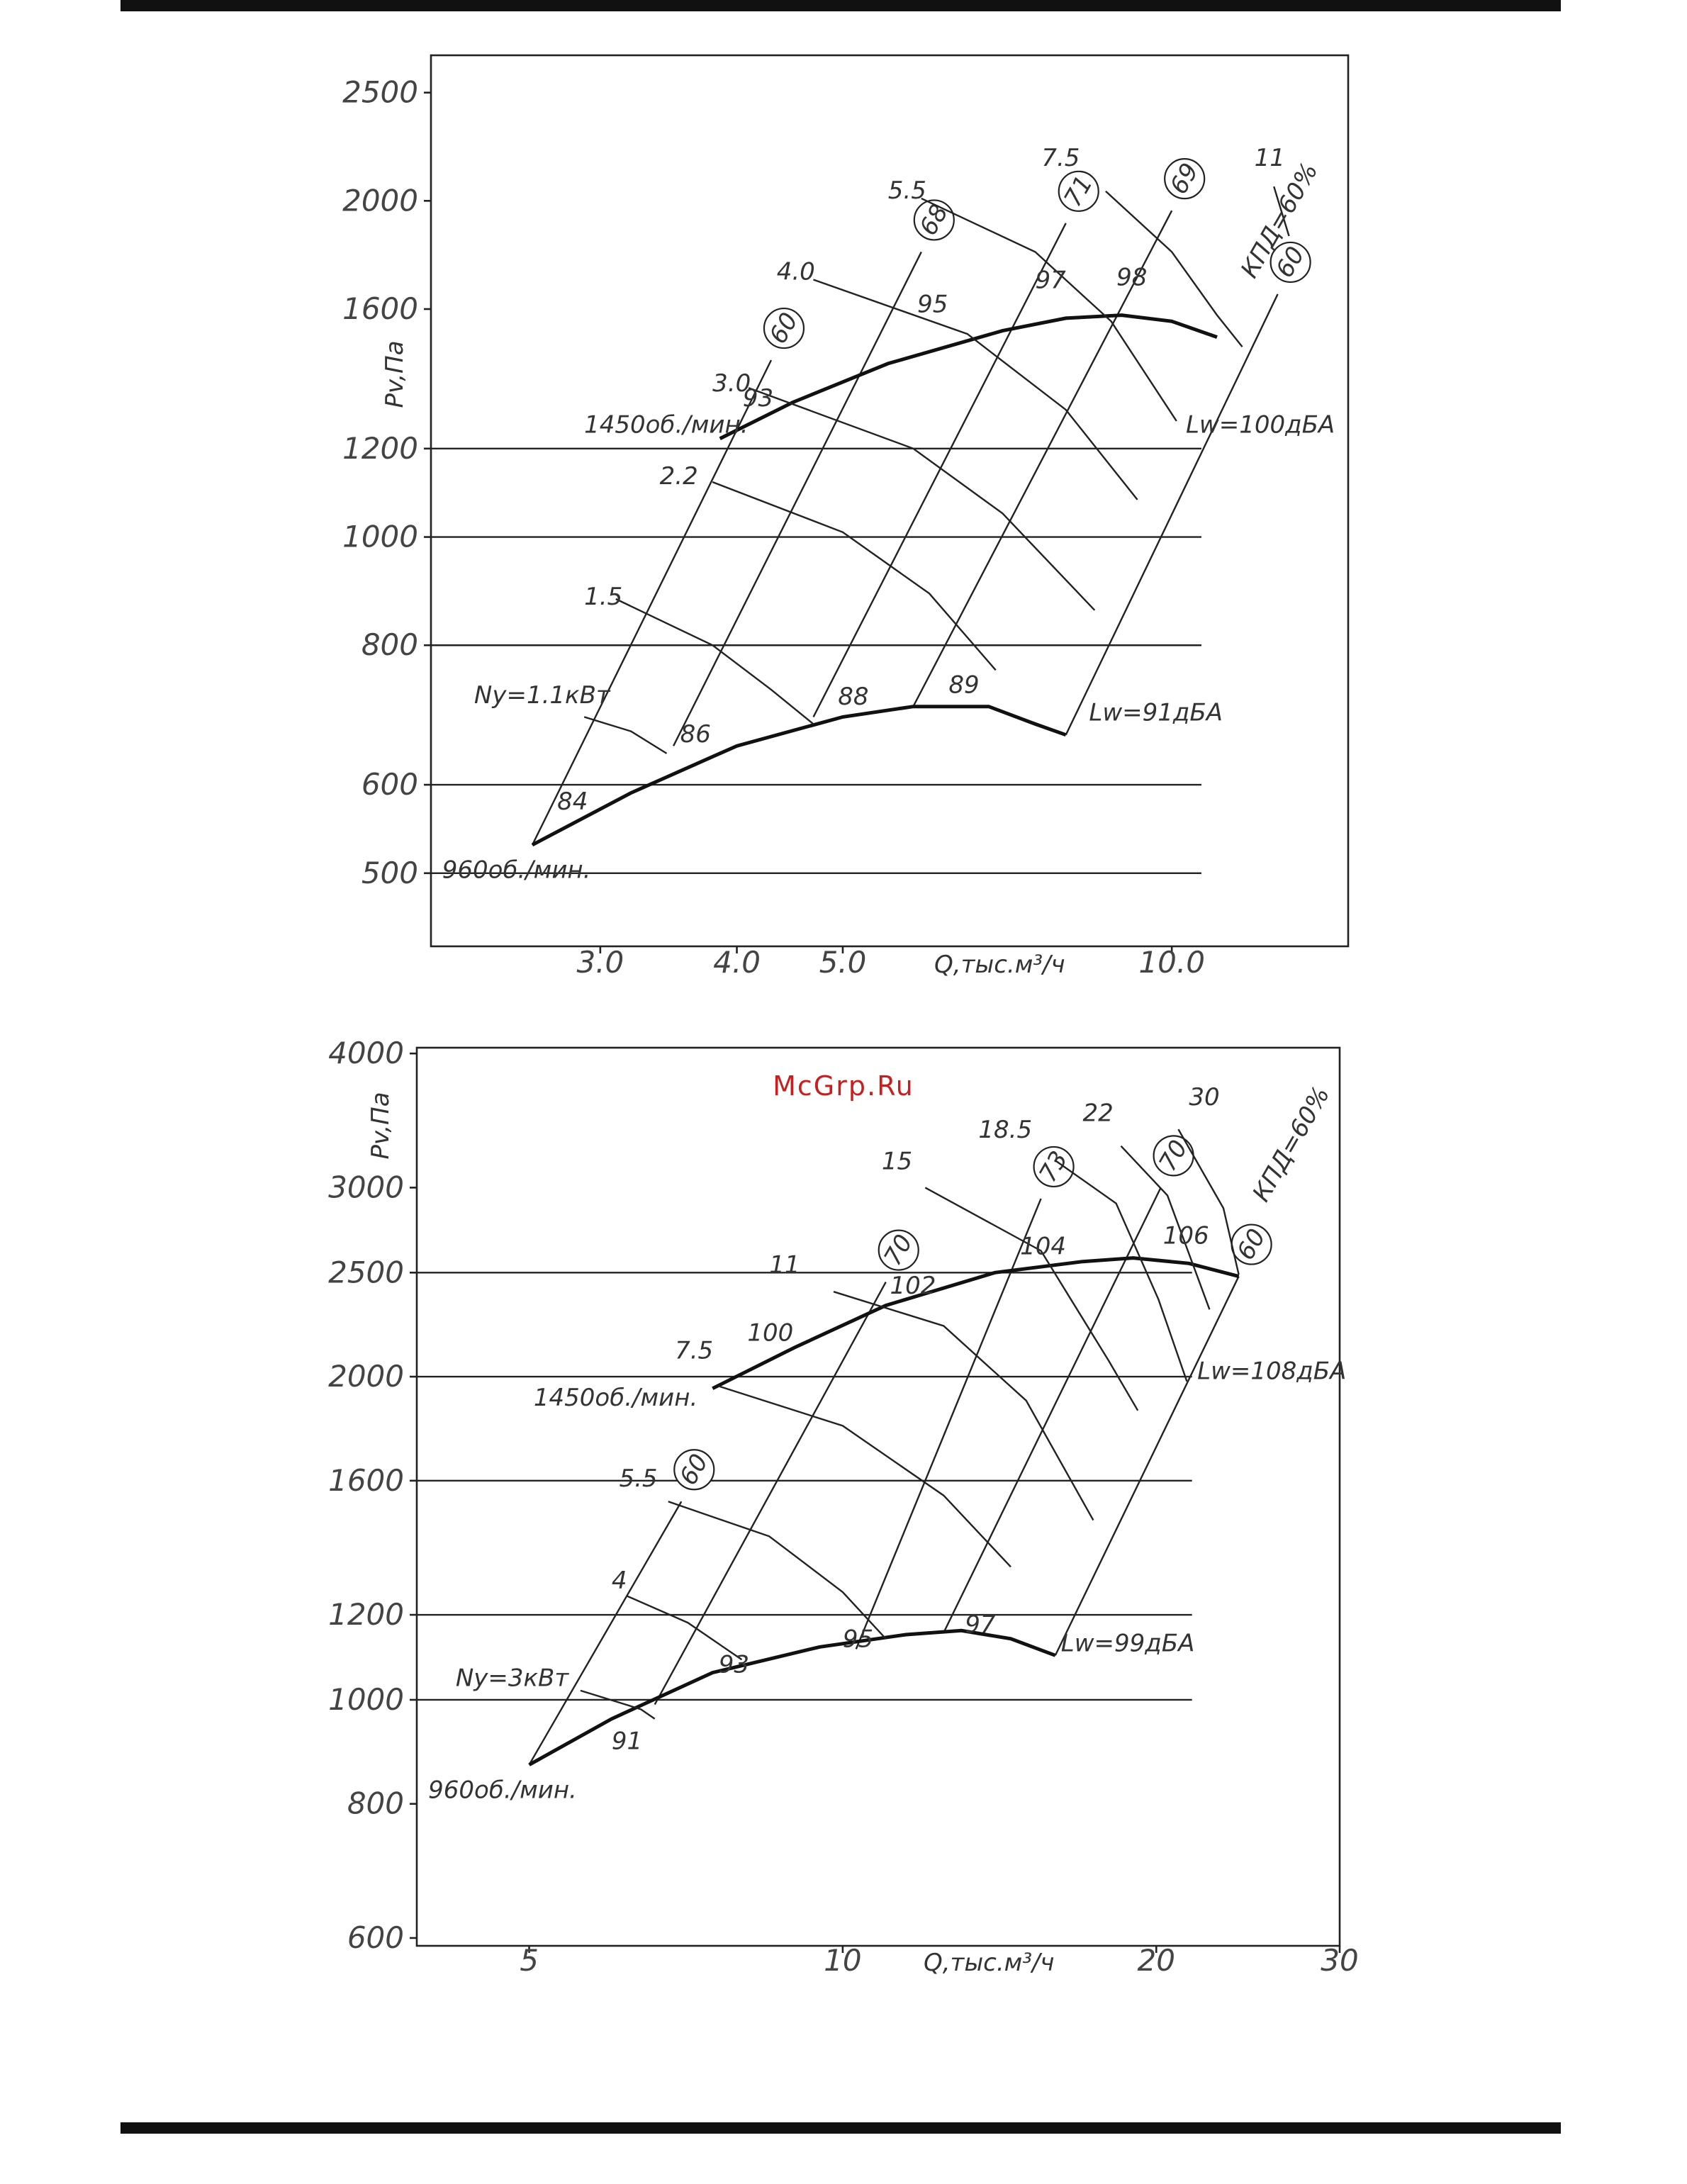 The width and height of the screenshot is (1687, 2184). Describe the element at coordinates (366, 1053) in the screenshot. I see `y-tick-label: 4000` at that location.